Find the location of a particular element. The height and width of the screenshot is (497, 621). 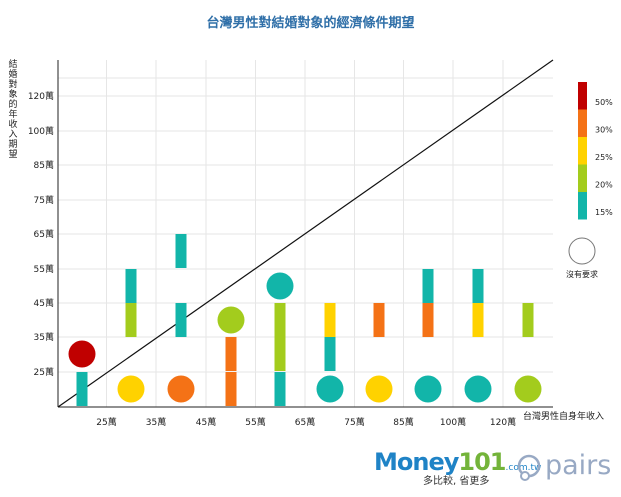

x-tick-label: 85萬 is located at coordinates (403, 422).